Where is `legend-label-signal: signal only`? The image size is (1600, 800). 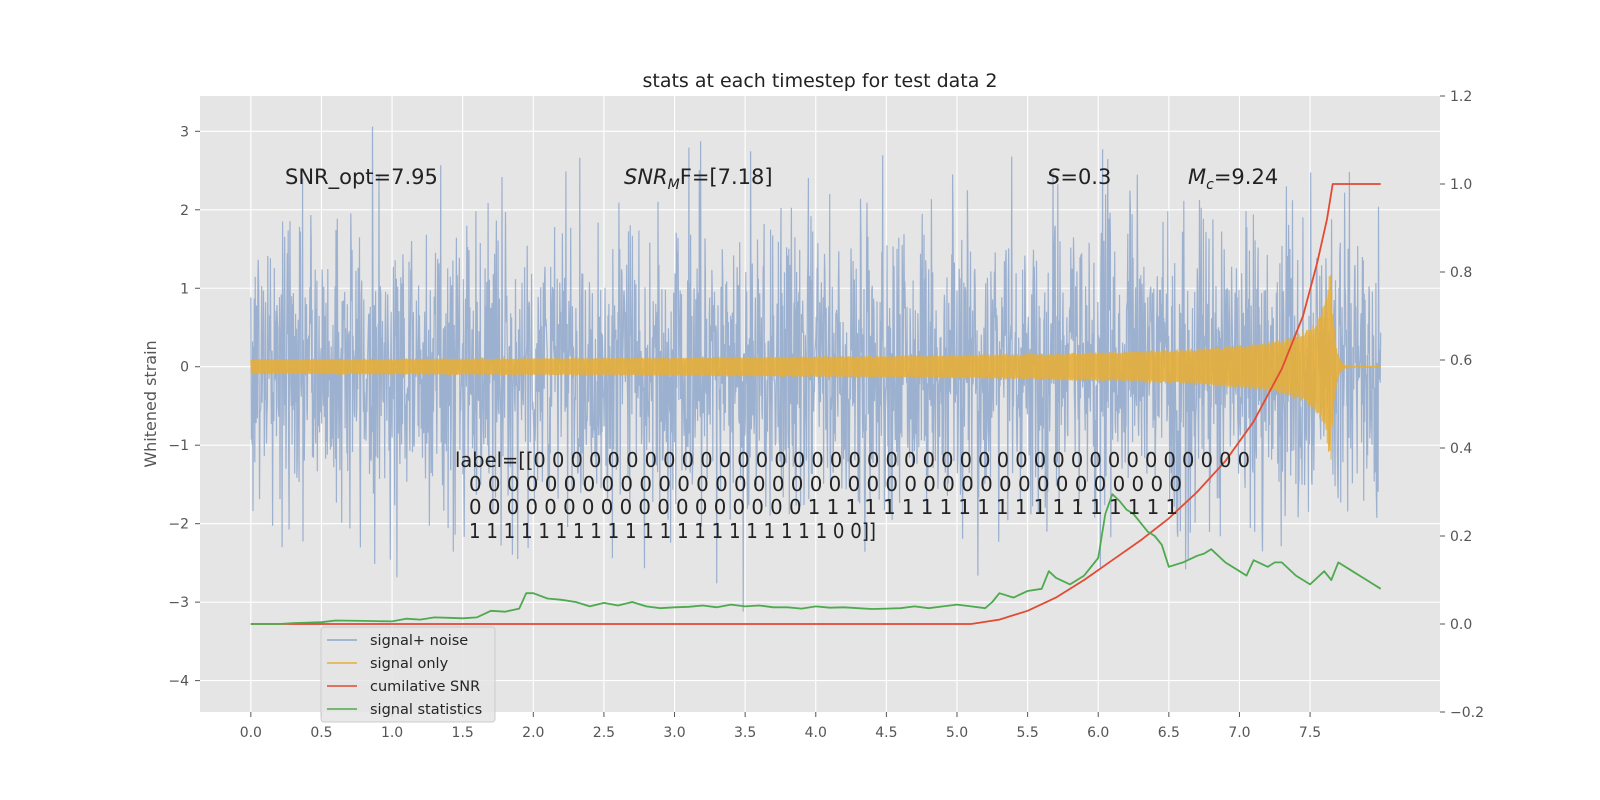 legend-label-signal: signal only is located at coordinates (409, 664).